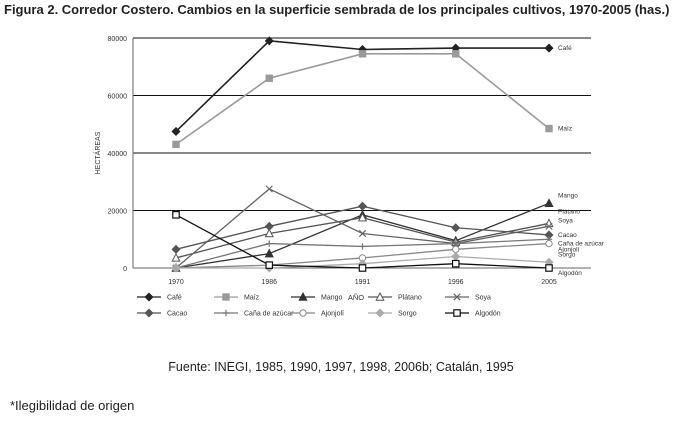 This screenshot has height=423, width=682. Describe the element at coordinates (176, 282) in the screenshot. I see `x-tick-label: 1970` at that location.